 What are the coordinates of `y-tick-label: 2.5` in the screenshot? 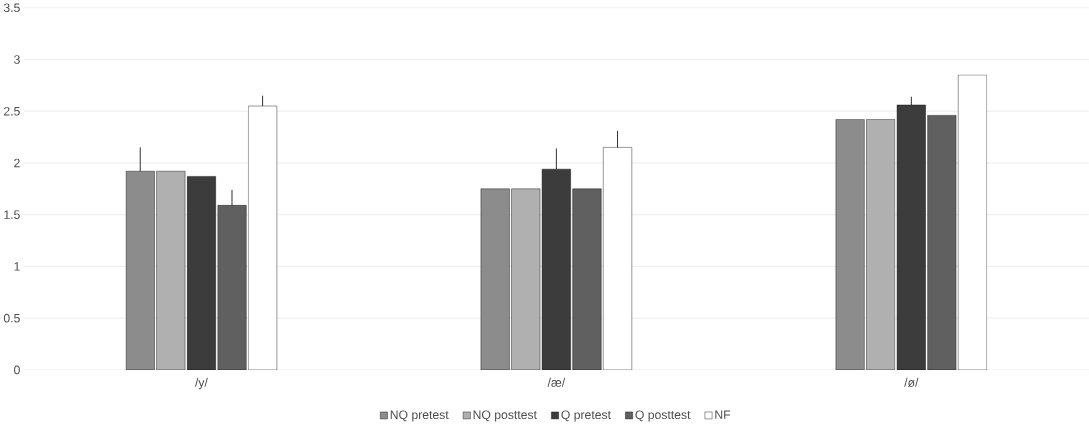 It's located at (11, 111).